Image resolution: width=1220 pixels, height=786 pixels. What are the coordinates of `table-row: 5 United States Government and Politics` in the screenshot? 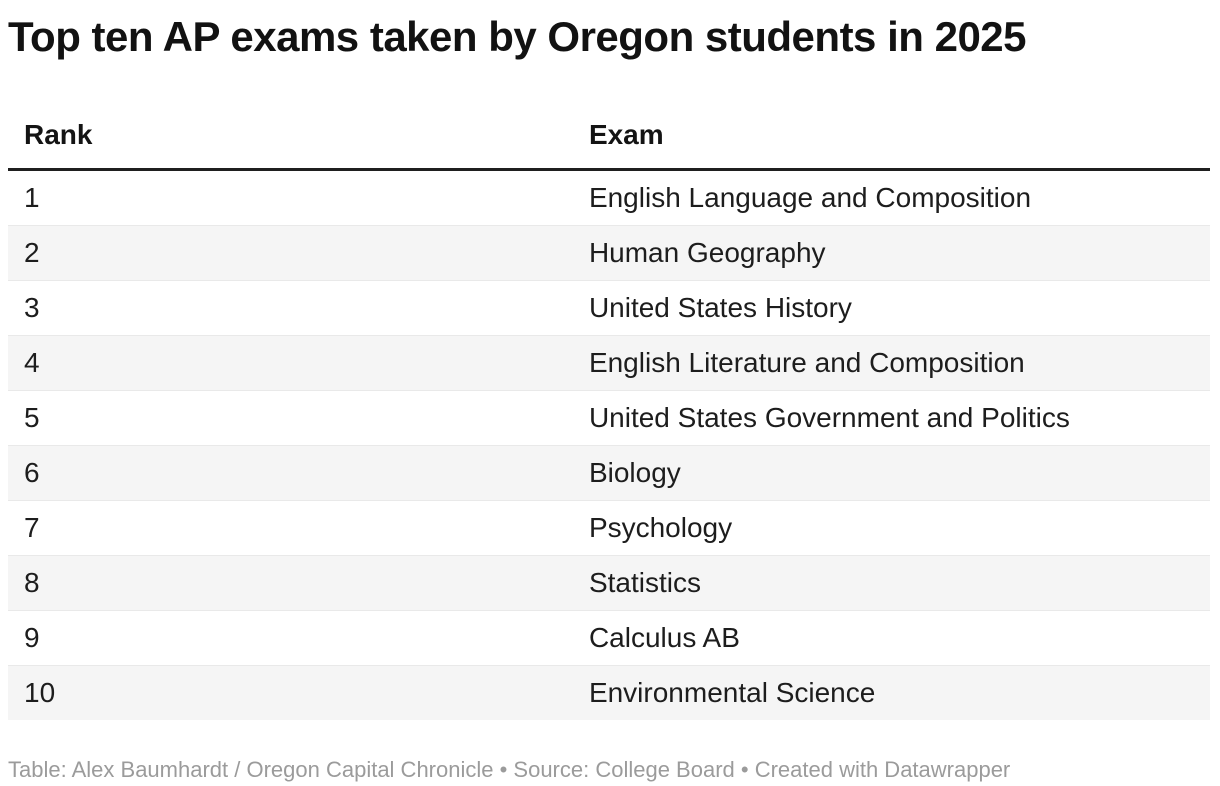 It's located at (609, 418).